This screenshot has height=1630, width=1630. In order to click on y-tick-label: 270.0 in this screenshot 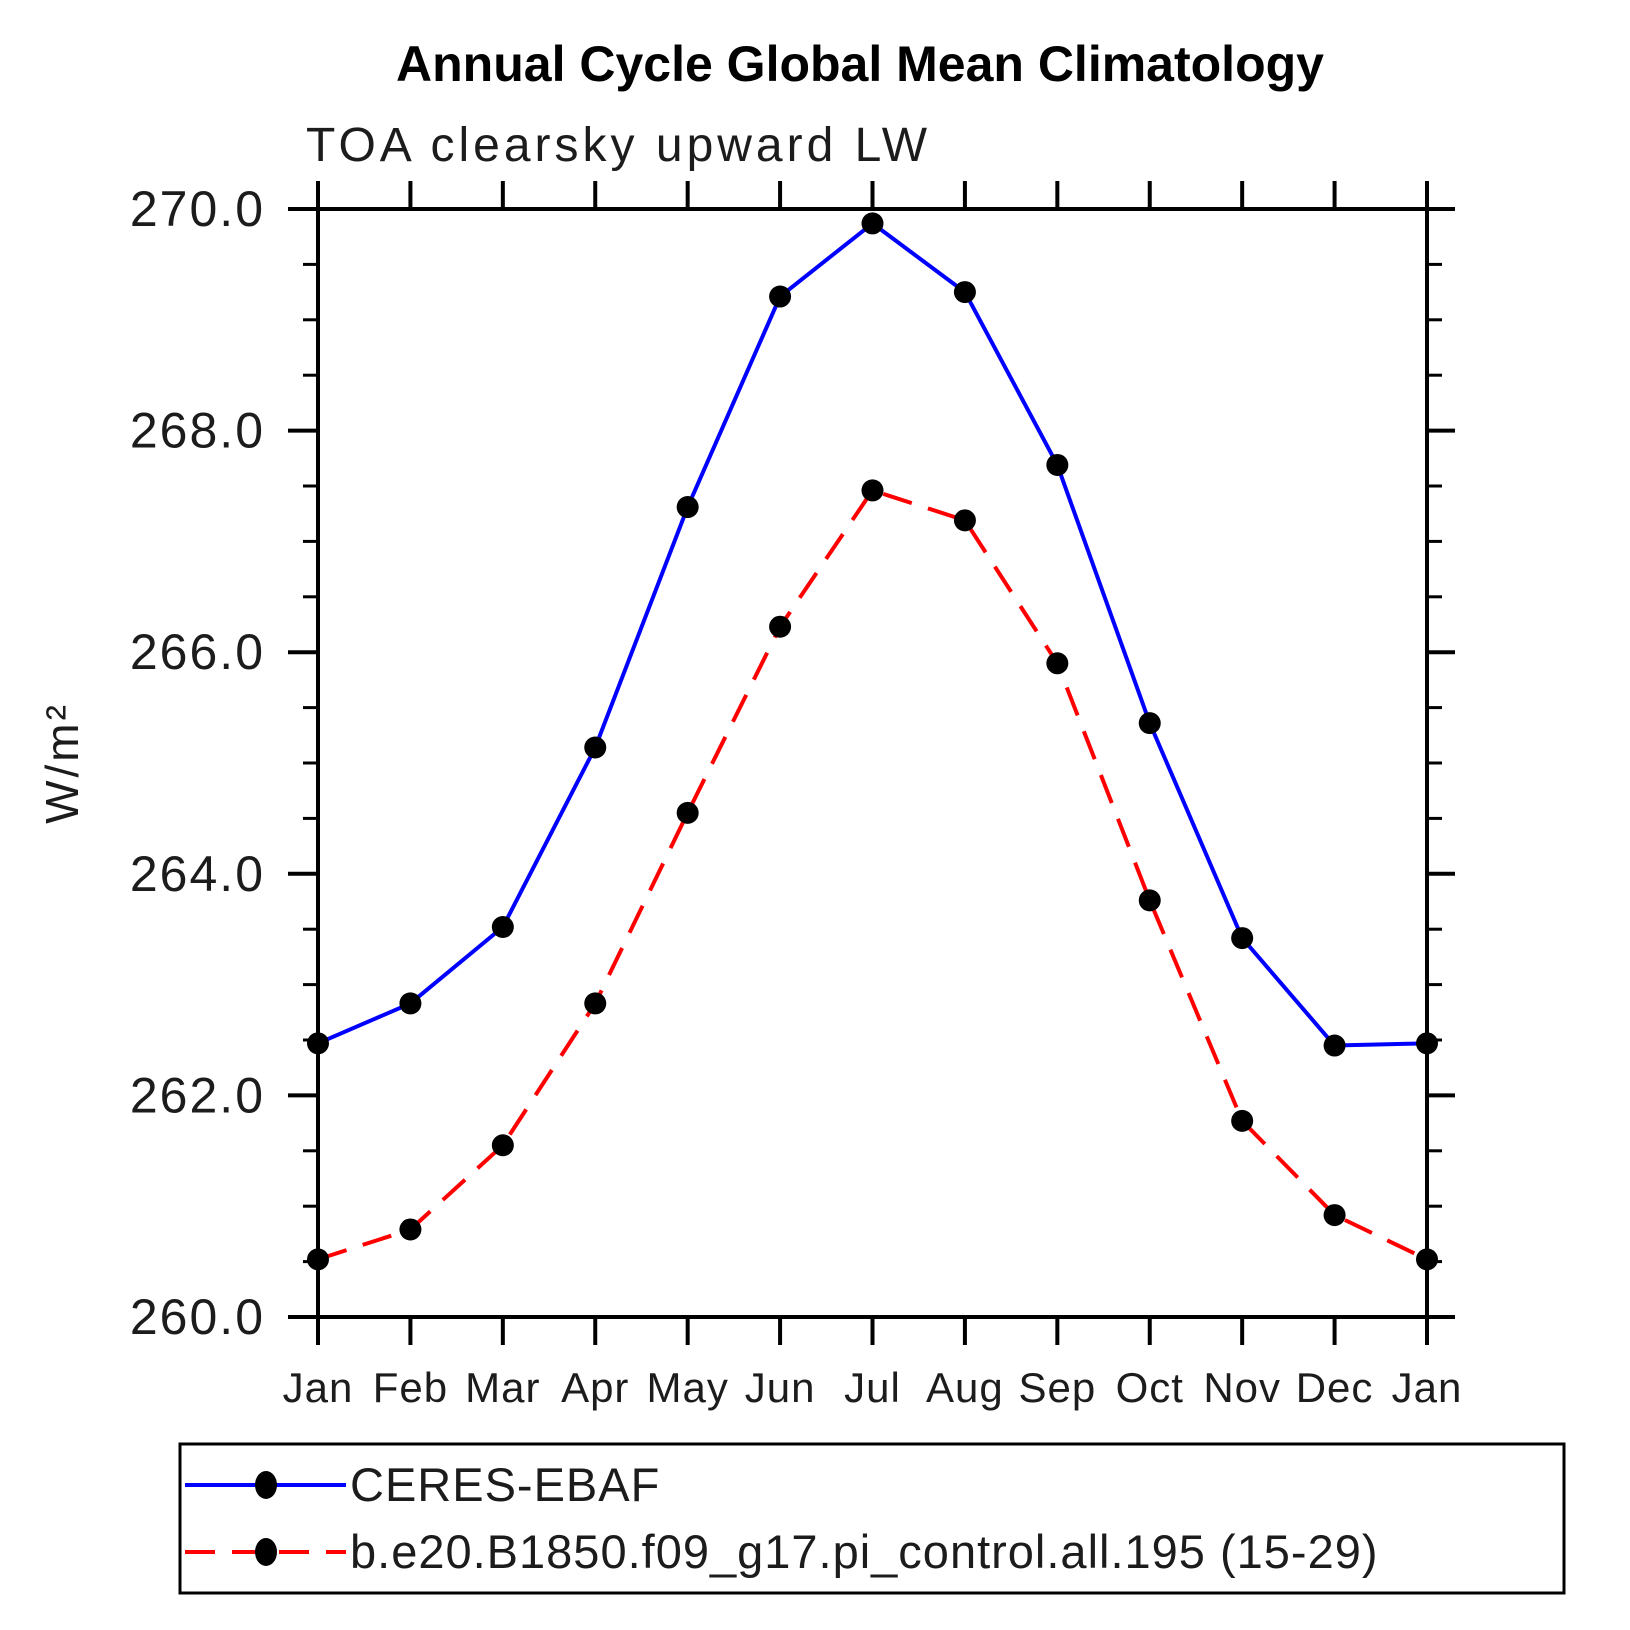, I will do `click(197, 209)`.